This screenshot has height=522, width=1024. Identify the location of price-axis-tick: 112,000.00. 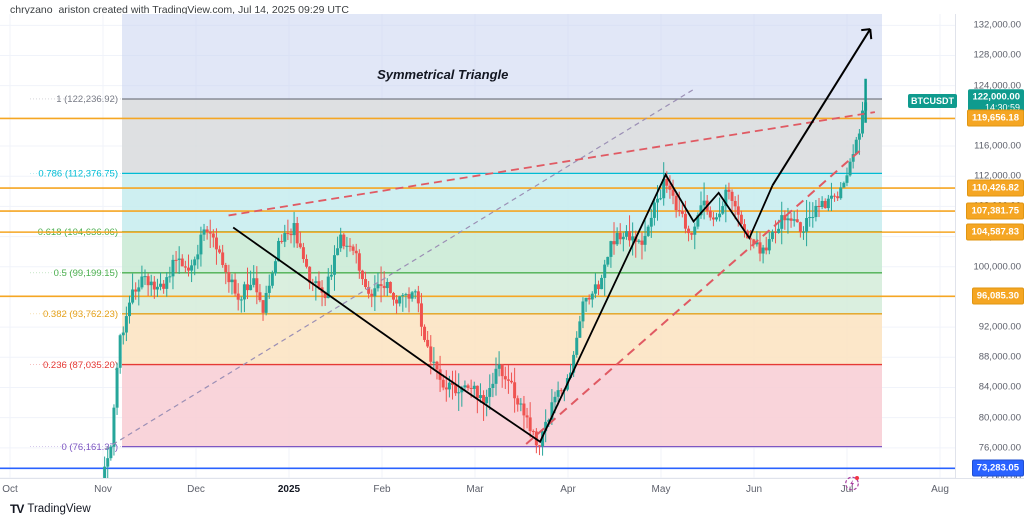
(997, 176).